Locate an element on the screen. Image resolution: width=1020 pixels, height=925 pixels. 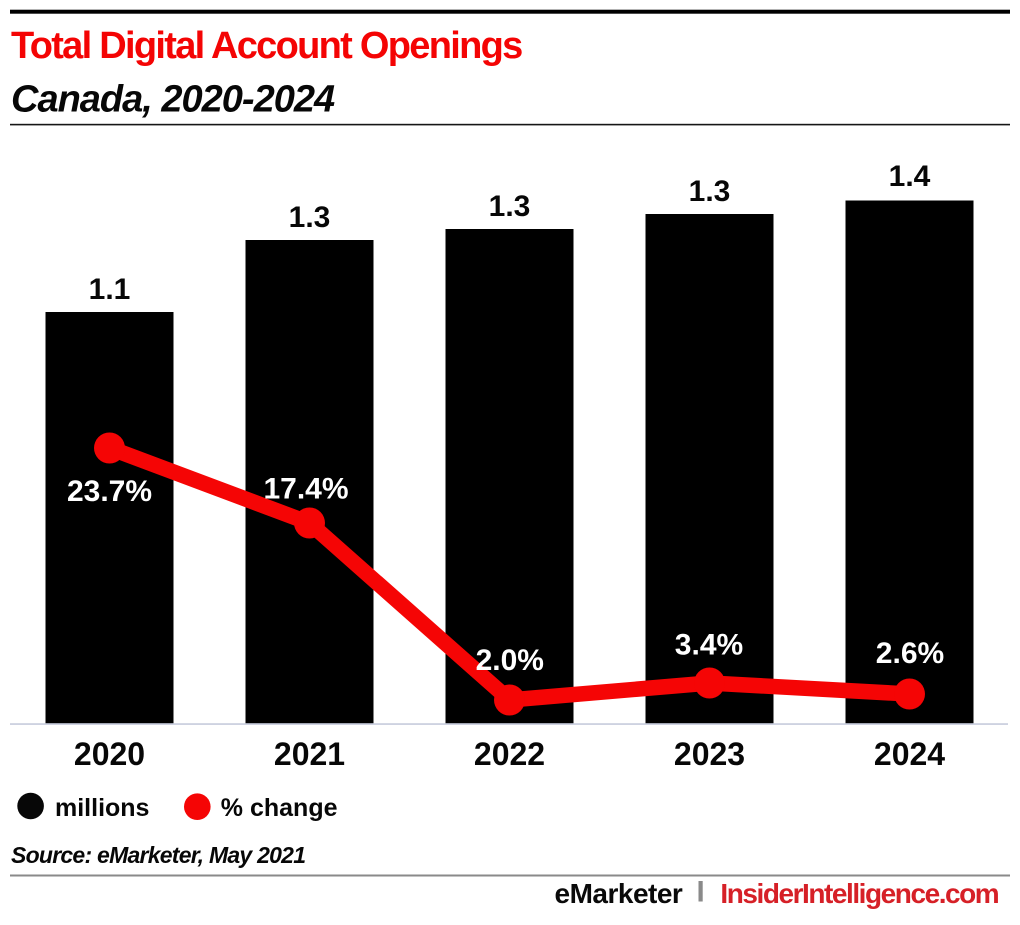
svg-text: 2024 is located at coordinates (909, 754).